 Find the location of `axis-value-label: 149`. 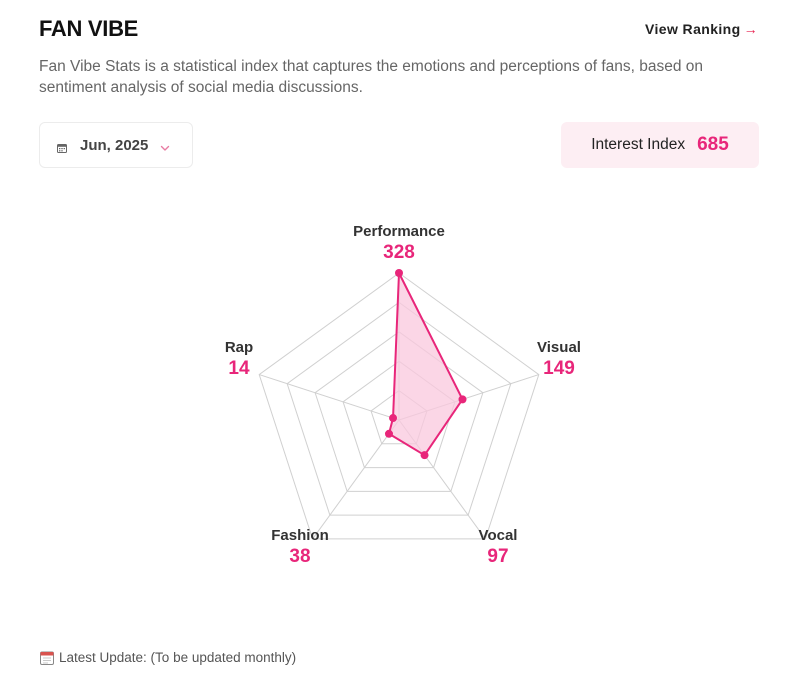

axis-value-label: 149 is located at coordinates (559, 368).